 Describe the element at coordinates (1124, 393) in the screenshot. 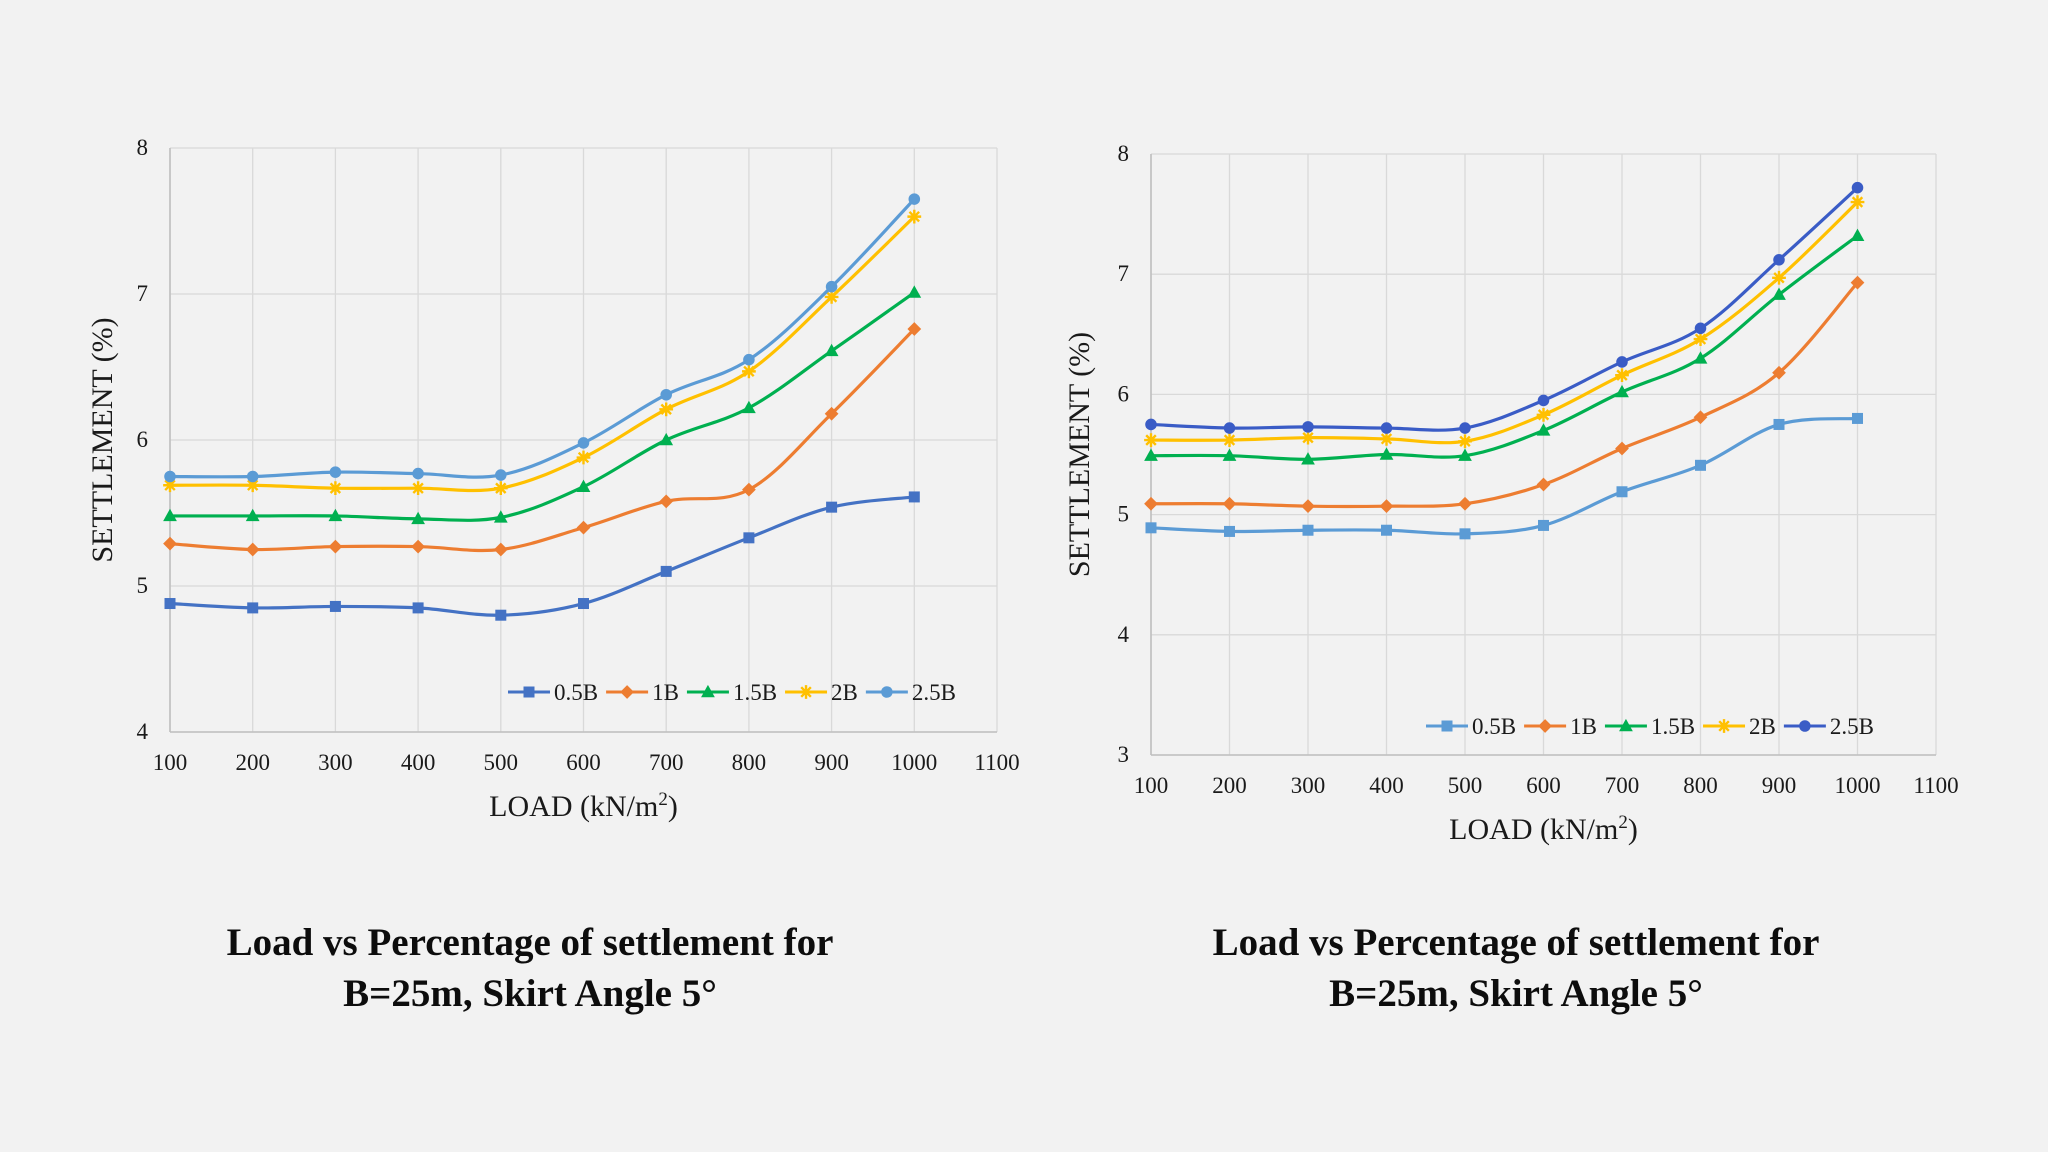

I see `y-tick-label: 6` at that location.